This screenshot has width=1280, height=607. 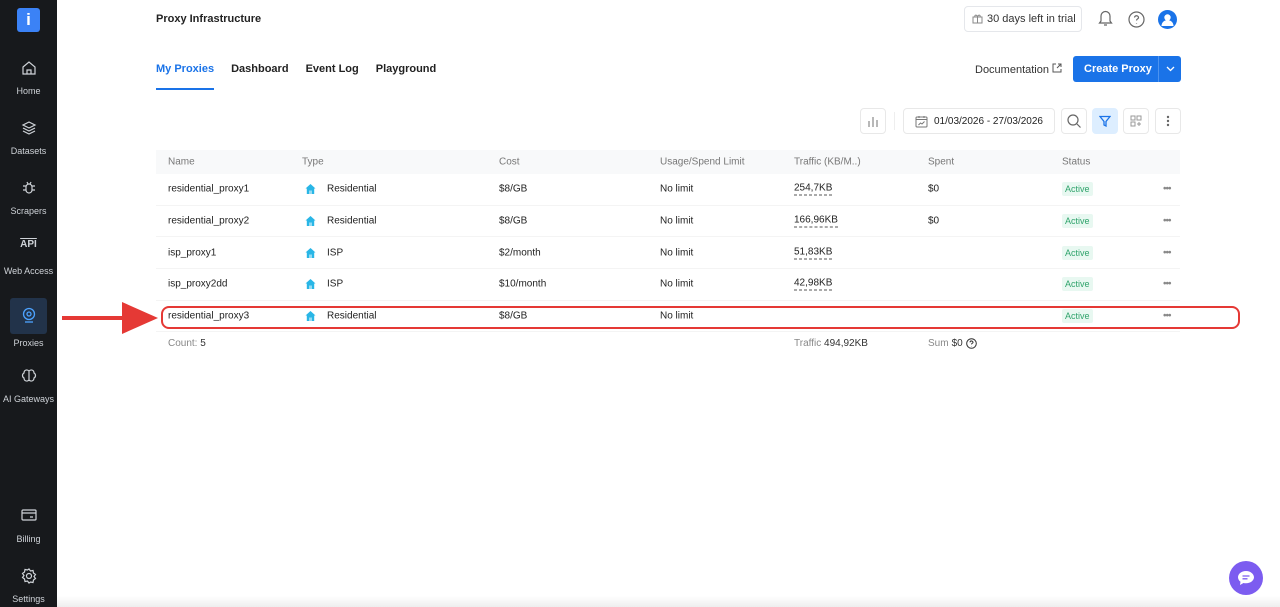 What do you see at coordinates (198, 284) in the screenshot?
I see `proxy-name: isp_proxy2dd` at bounding box center [198, 284].